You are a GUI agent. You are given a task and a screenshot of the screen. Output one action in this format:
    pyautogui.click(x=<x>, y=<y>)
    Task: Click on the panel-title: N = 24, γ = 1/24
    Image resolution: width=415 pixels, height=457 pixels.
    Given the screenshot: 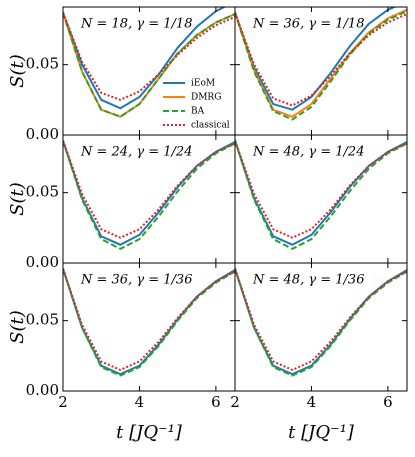 What is the action you would take?
    pyautogui.click(x=136, y=152)
    